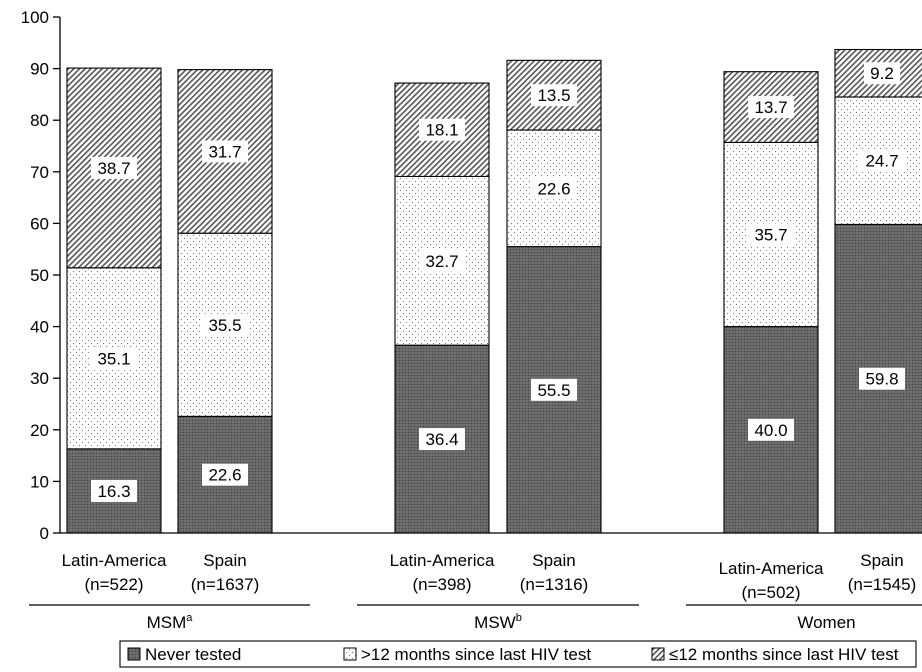 The width and height of the screenshot is (922, 672). Describe the element at coordinates (225, 584) in the screenshot. I see `category-n-label: (n=1637)` at that location.